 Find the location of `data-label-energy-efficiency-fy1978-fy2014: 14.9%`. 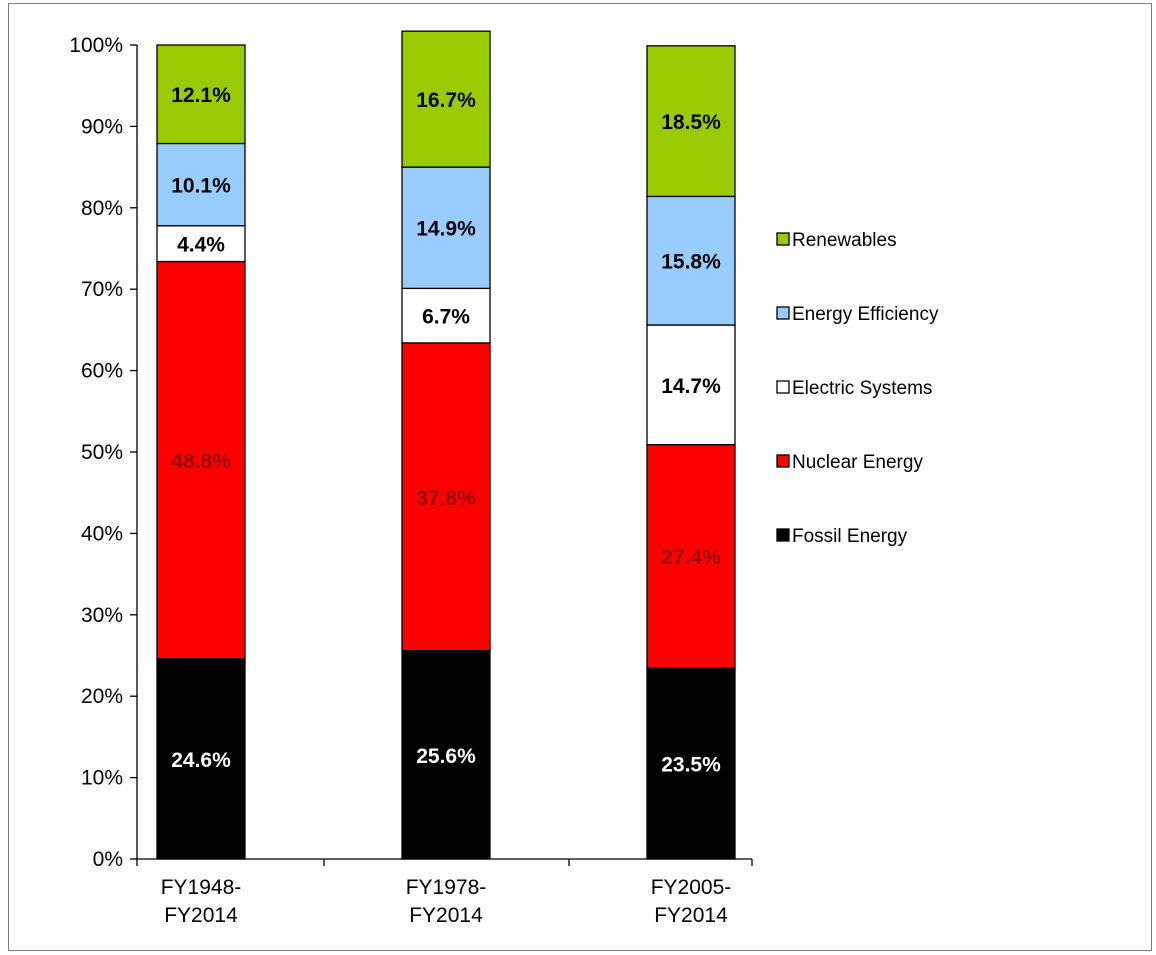

data-label-energy-efficiency-fy1978-fy2014: 14.9% is located at coordinates (446, 229).